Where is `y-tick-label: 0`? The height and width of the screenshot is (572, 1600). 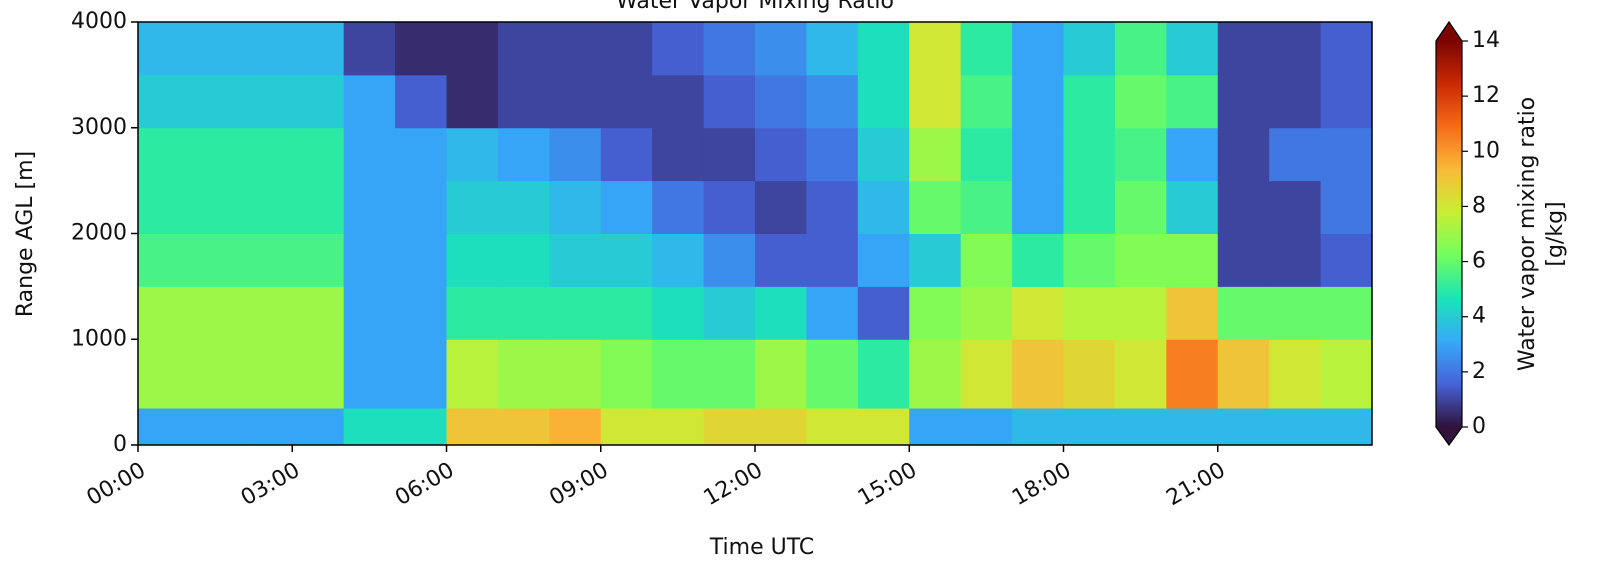 y-tick-label: 0 is located at coordinates (120, 444).